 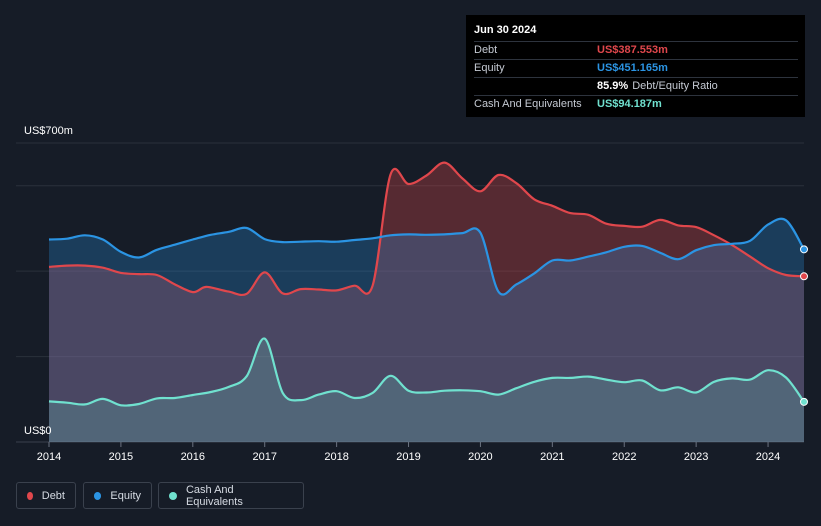 What do you see at coordinates (48, 131) in the screenshot?
I see `y-axis-top-label: US$700m` at bounding box center [48, 131].